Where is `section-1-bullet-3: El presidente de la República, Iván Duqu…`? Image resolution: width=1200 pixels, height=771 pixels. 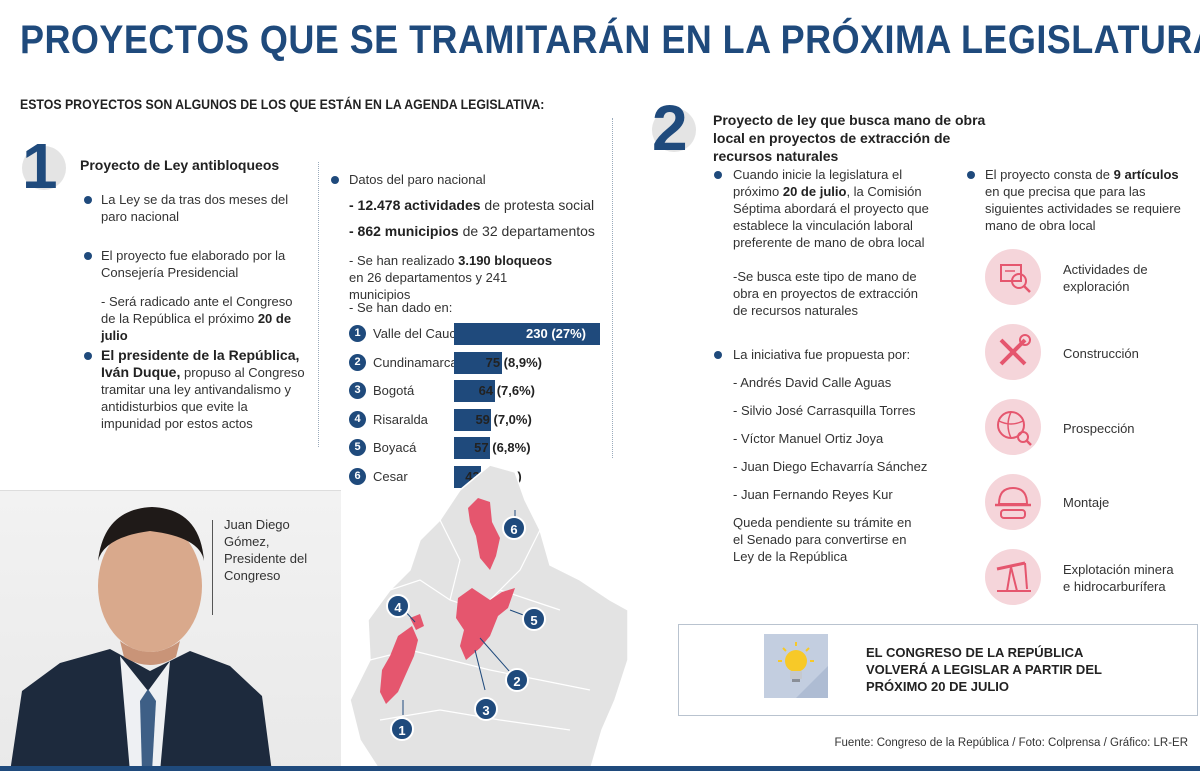
section-1-bullet-3: El presidente de la República, Iván Duqu… is located at coordinates (203, 389).